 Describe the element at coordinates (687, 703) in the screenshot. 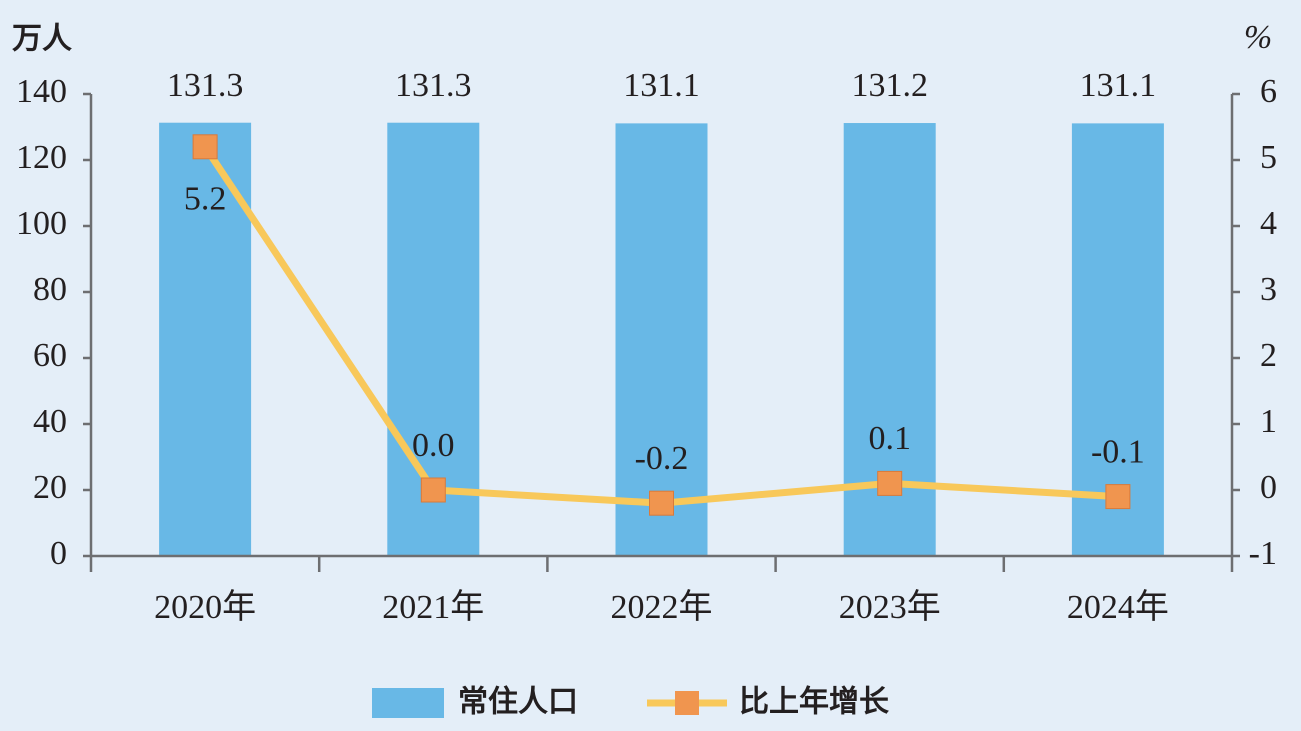

I see `legend-swatch-marker` at that location.